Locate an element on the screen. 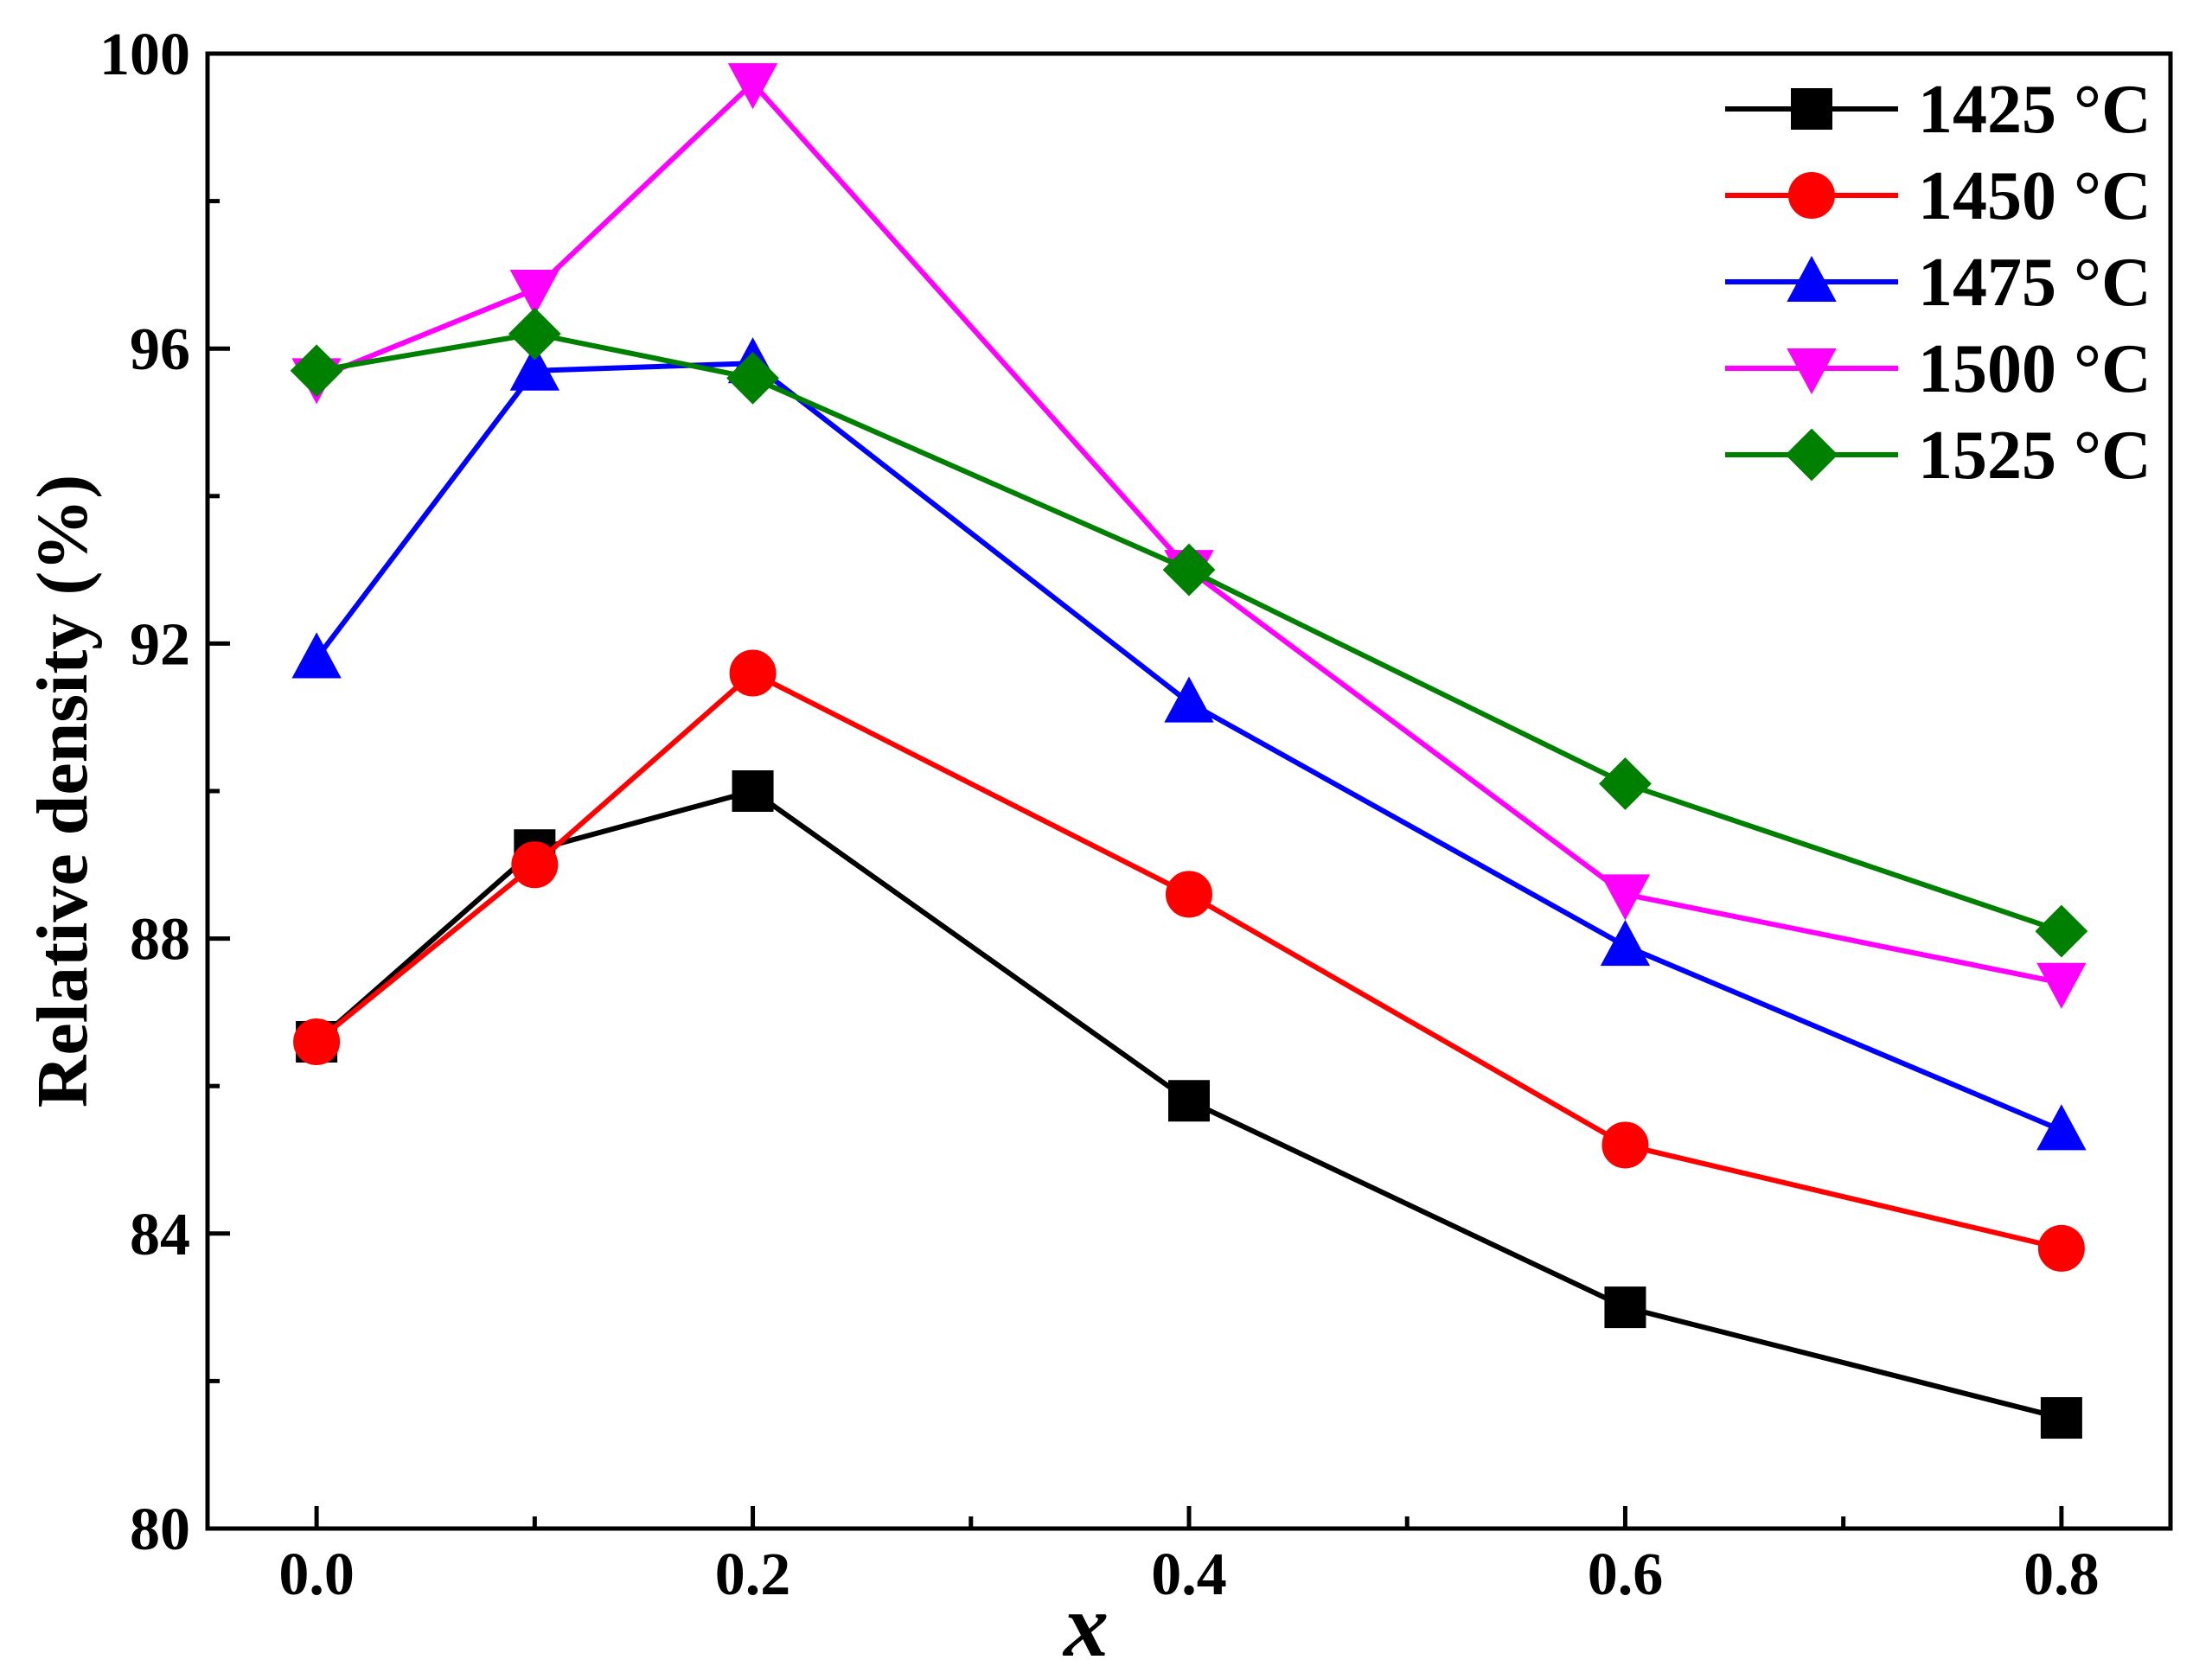 This screenshot has width=2212, height=1666. legend-label: 1500 °C is located at coordinates (2034, 369).